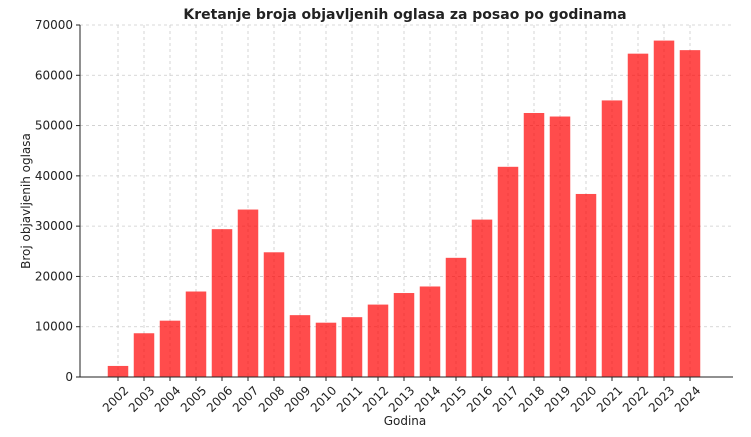 The height and width of the screenshot is (437, 751). What do you see at coordinates (482, 298) in the screenshot?
I see `bar-2016` at bounding box center [482, 298].